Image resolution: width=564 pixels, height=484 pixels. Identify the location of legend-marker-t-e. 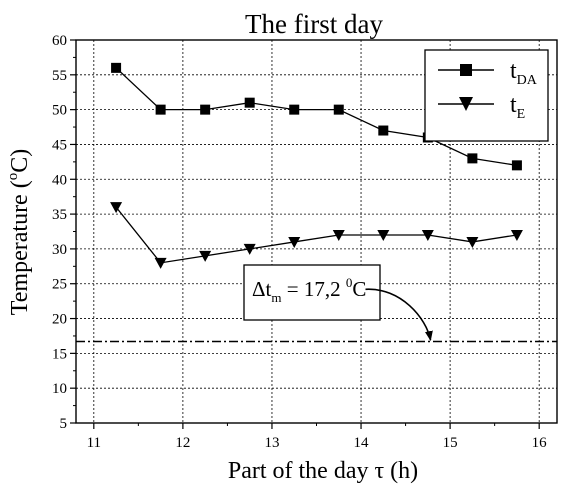
(466, 104).